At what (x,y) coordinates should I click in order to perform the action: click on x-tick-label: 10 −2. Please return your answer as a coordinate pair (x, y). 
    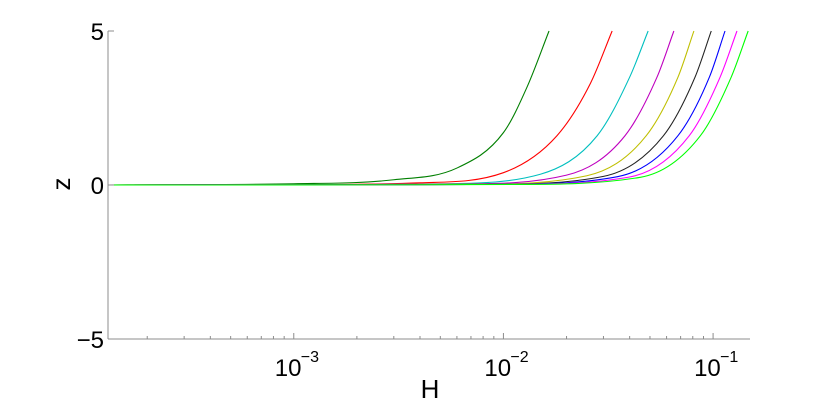
    Looking at the image, I should click on (506, 365).